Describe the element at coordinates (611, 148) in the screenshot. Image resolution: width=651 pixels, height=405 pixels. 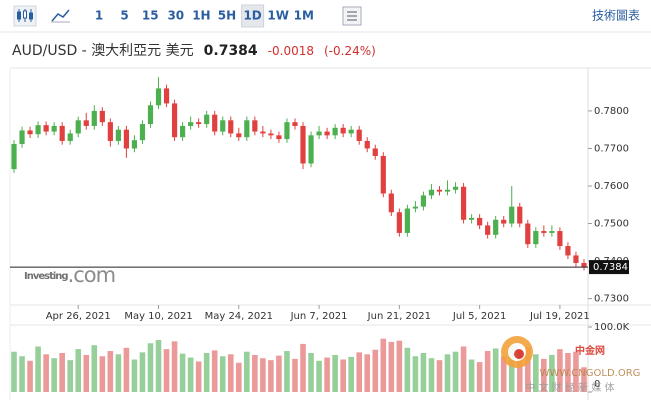
I see `y-tick-label: 0.7700` at that location.